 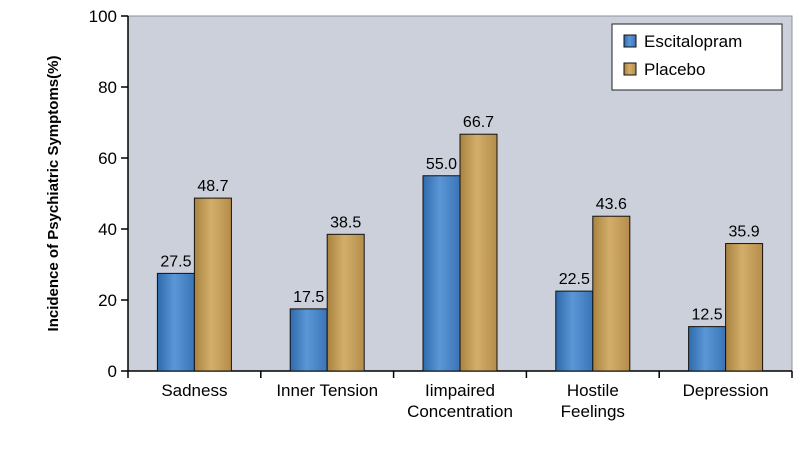 I want to click on x-category-label: Depression, so click(x=726, y=390).